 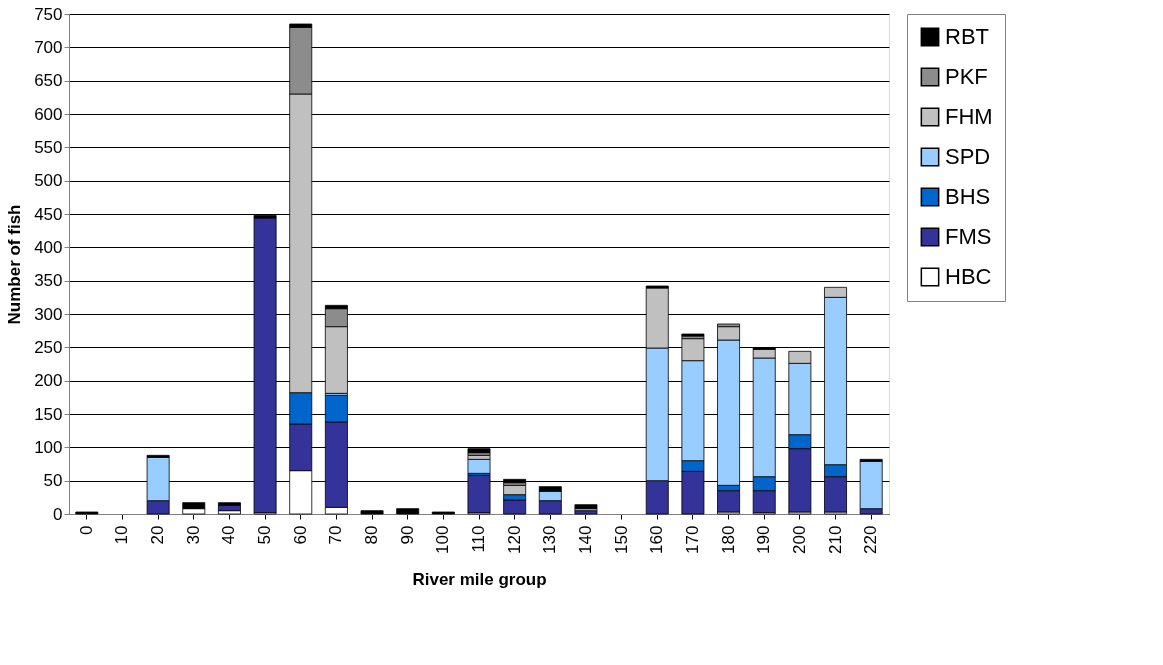 What do you see at coordinates (229, 535) in the screenshot?
I see `x-tick-label: 40` at bounding box center [229, 535].